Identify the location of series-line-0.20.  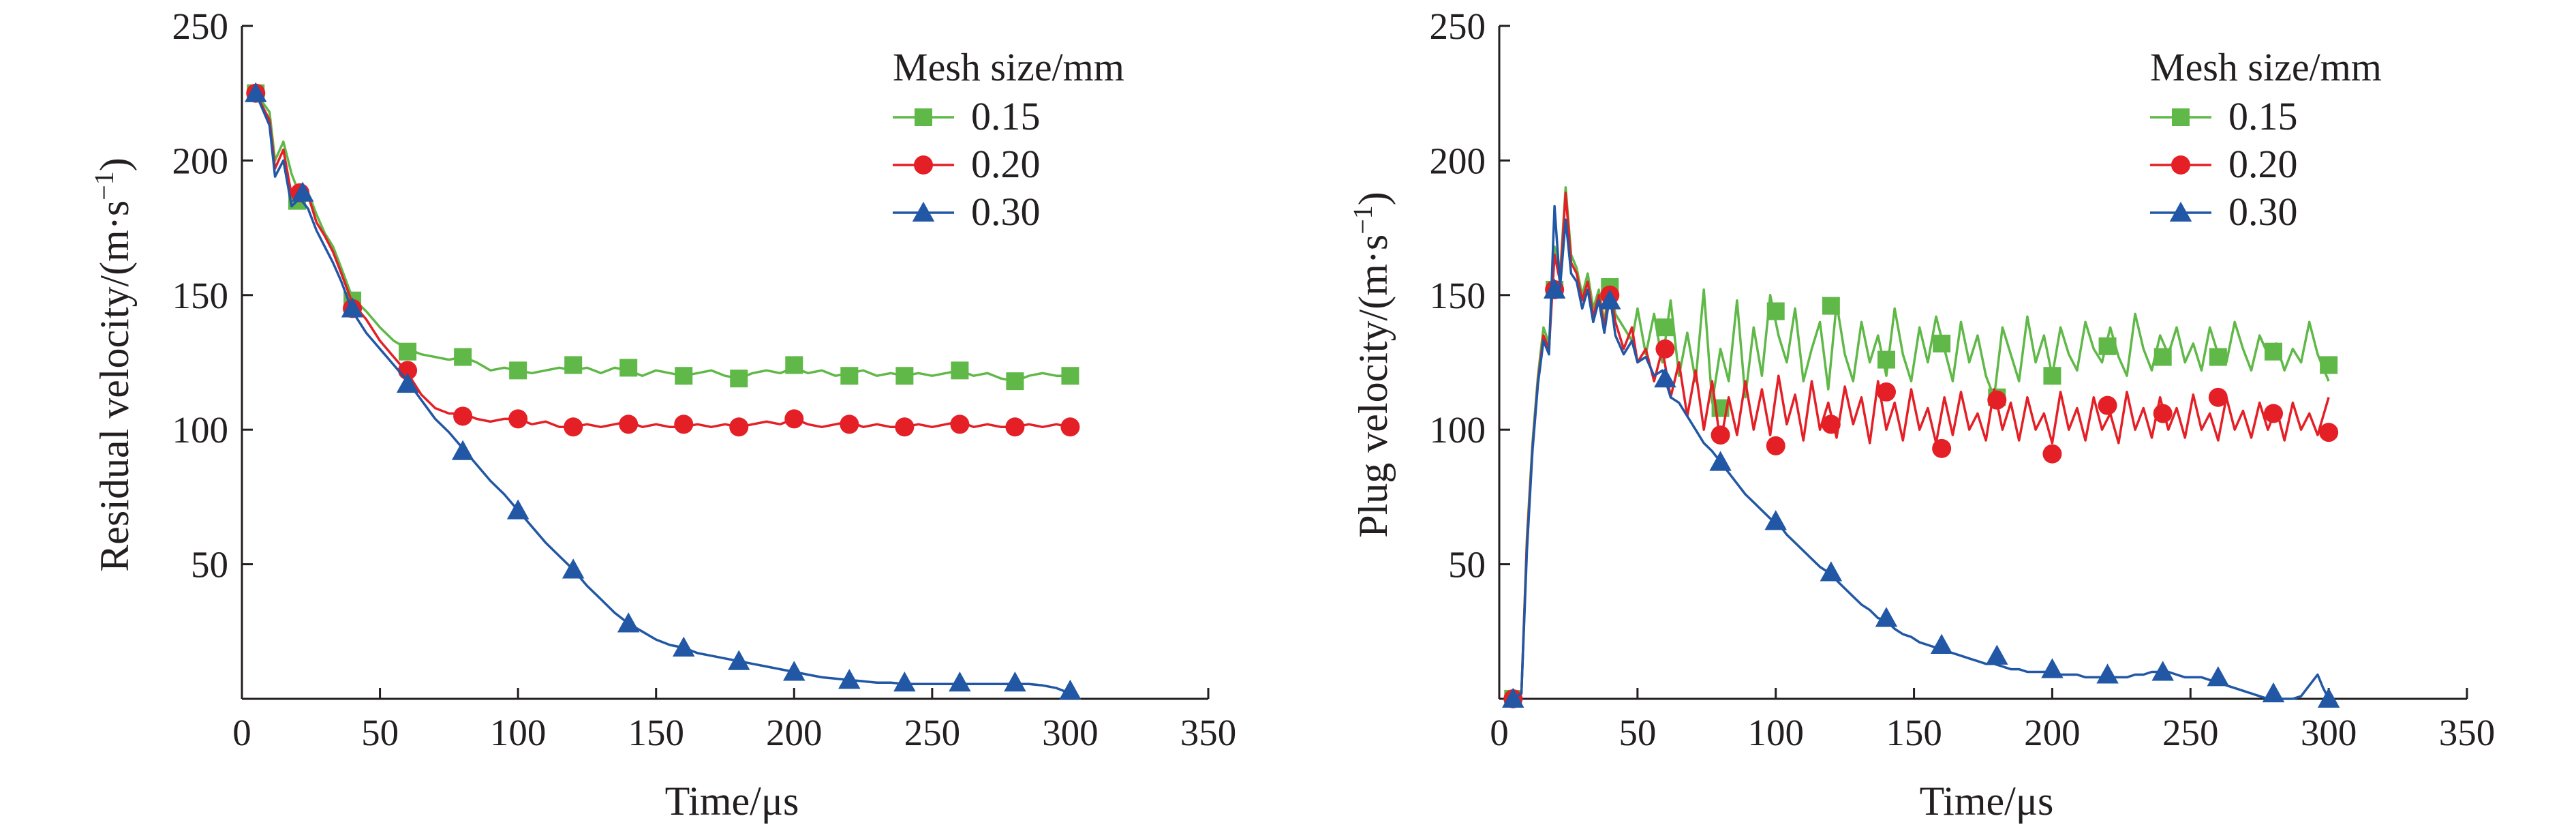
(662, 261).